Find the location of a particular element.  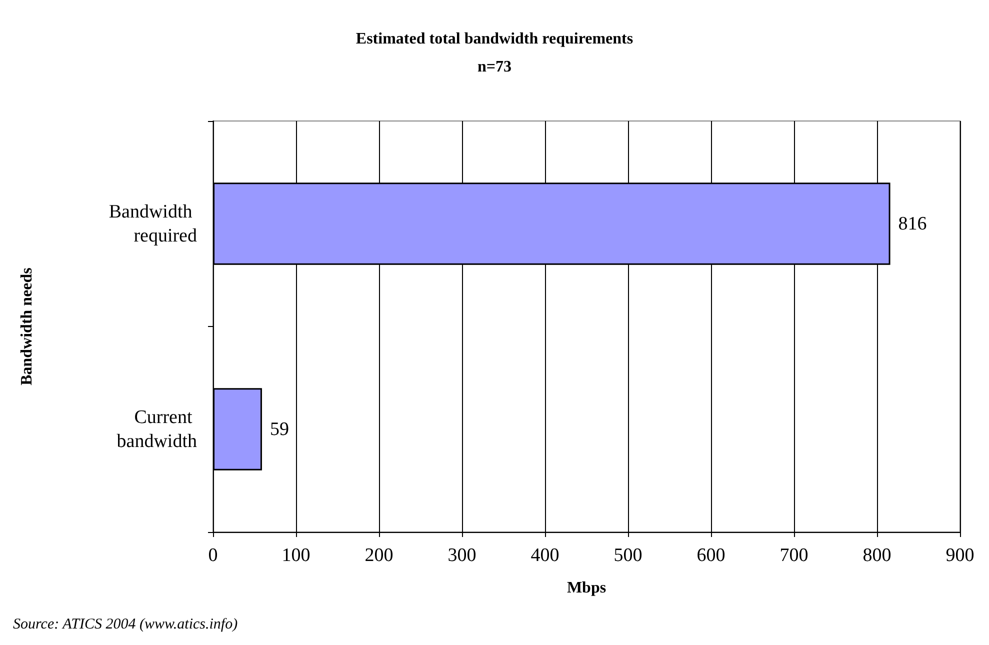

x-tick-label: 700 is located at coordinates (794, 555).